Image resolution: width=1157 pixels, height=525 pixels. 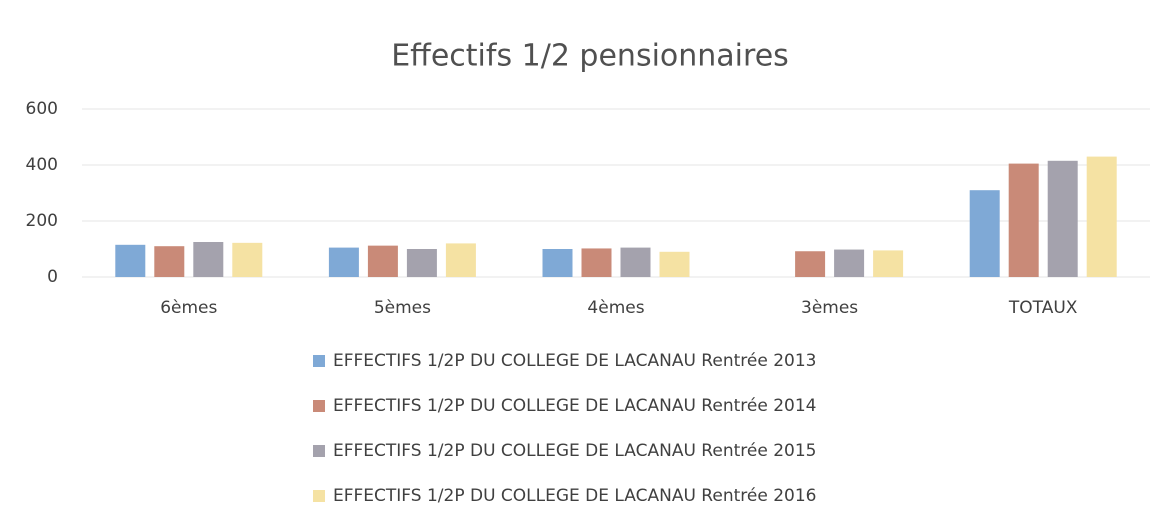 I want to click on x-tick-label: TOTAUX, so click(x=1043, y=308).